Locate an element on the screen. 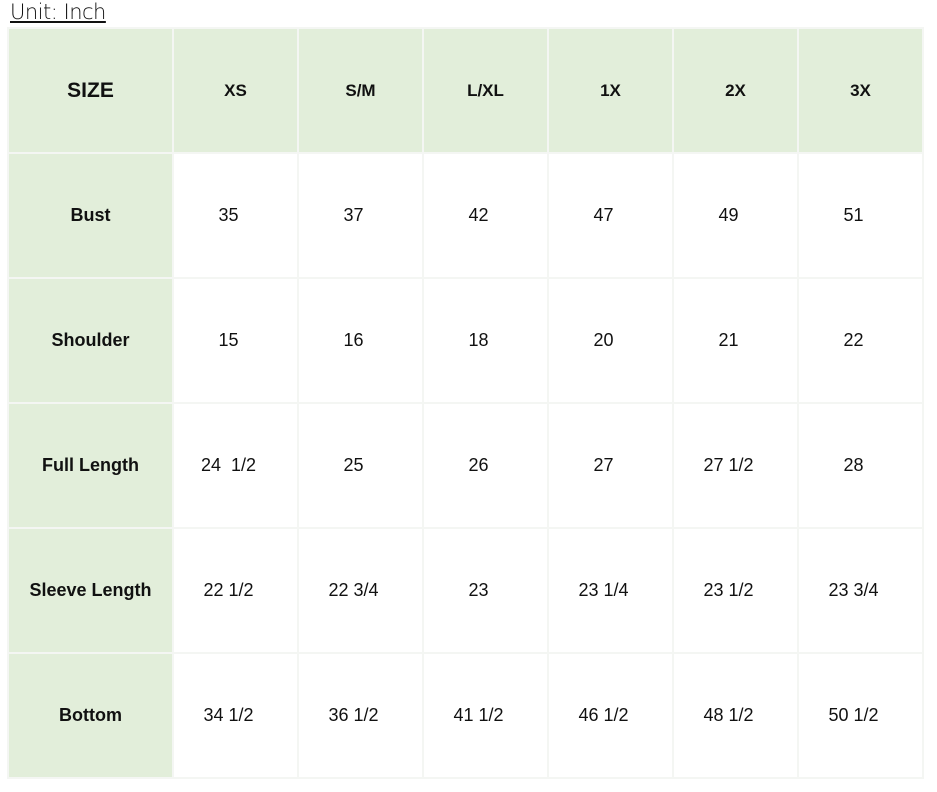  value-cell: 20 is located at coordinates (610, 340).